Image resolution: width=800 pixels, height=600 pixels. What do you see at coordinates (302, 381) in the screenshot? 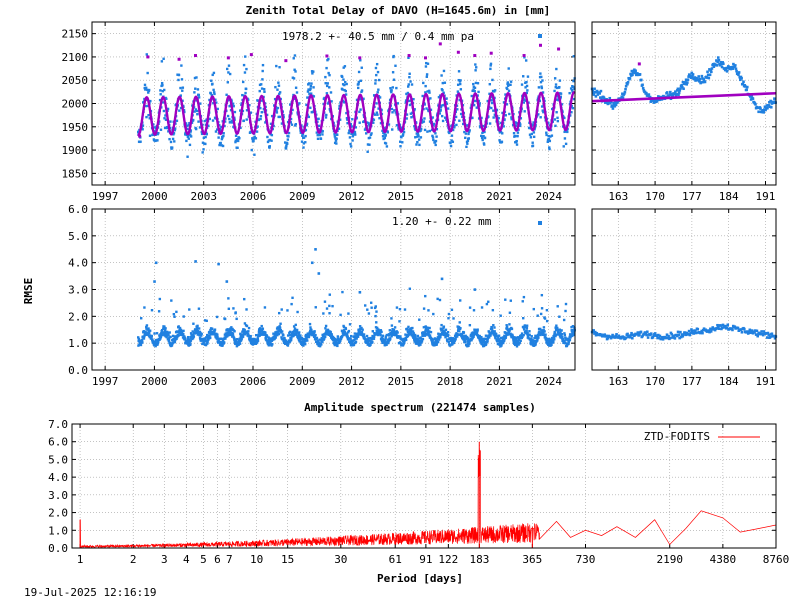
I see `rmse-x-tick-label: 2009` at bounding box center [302, 381].